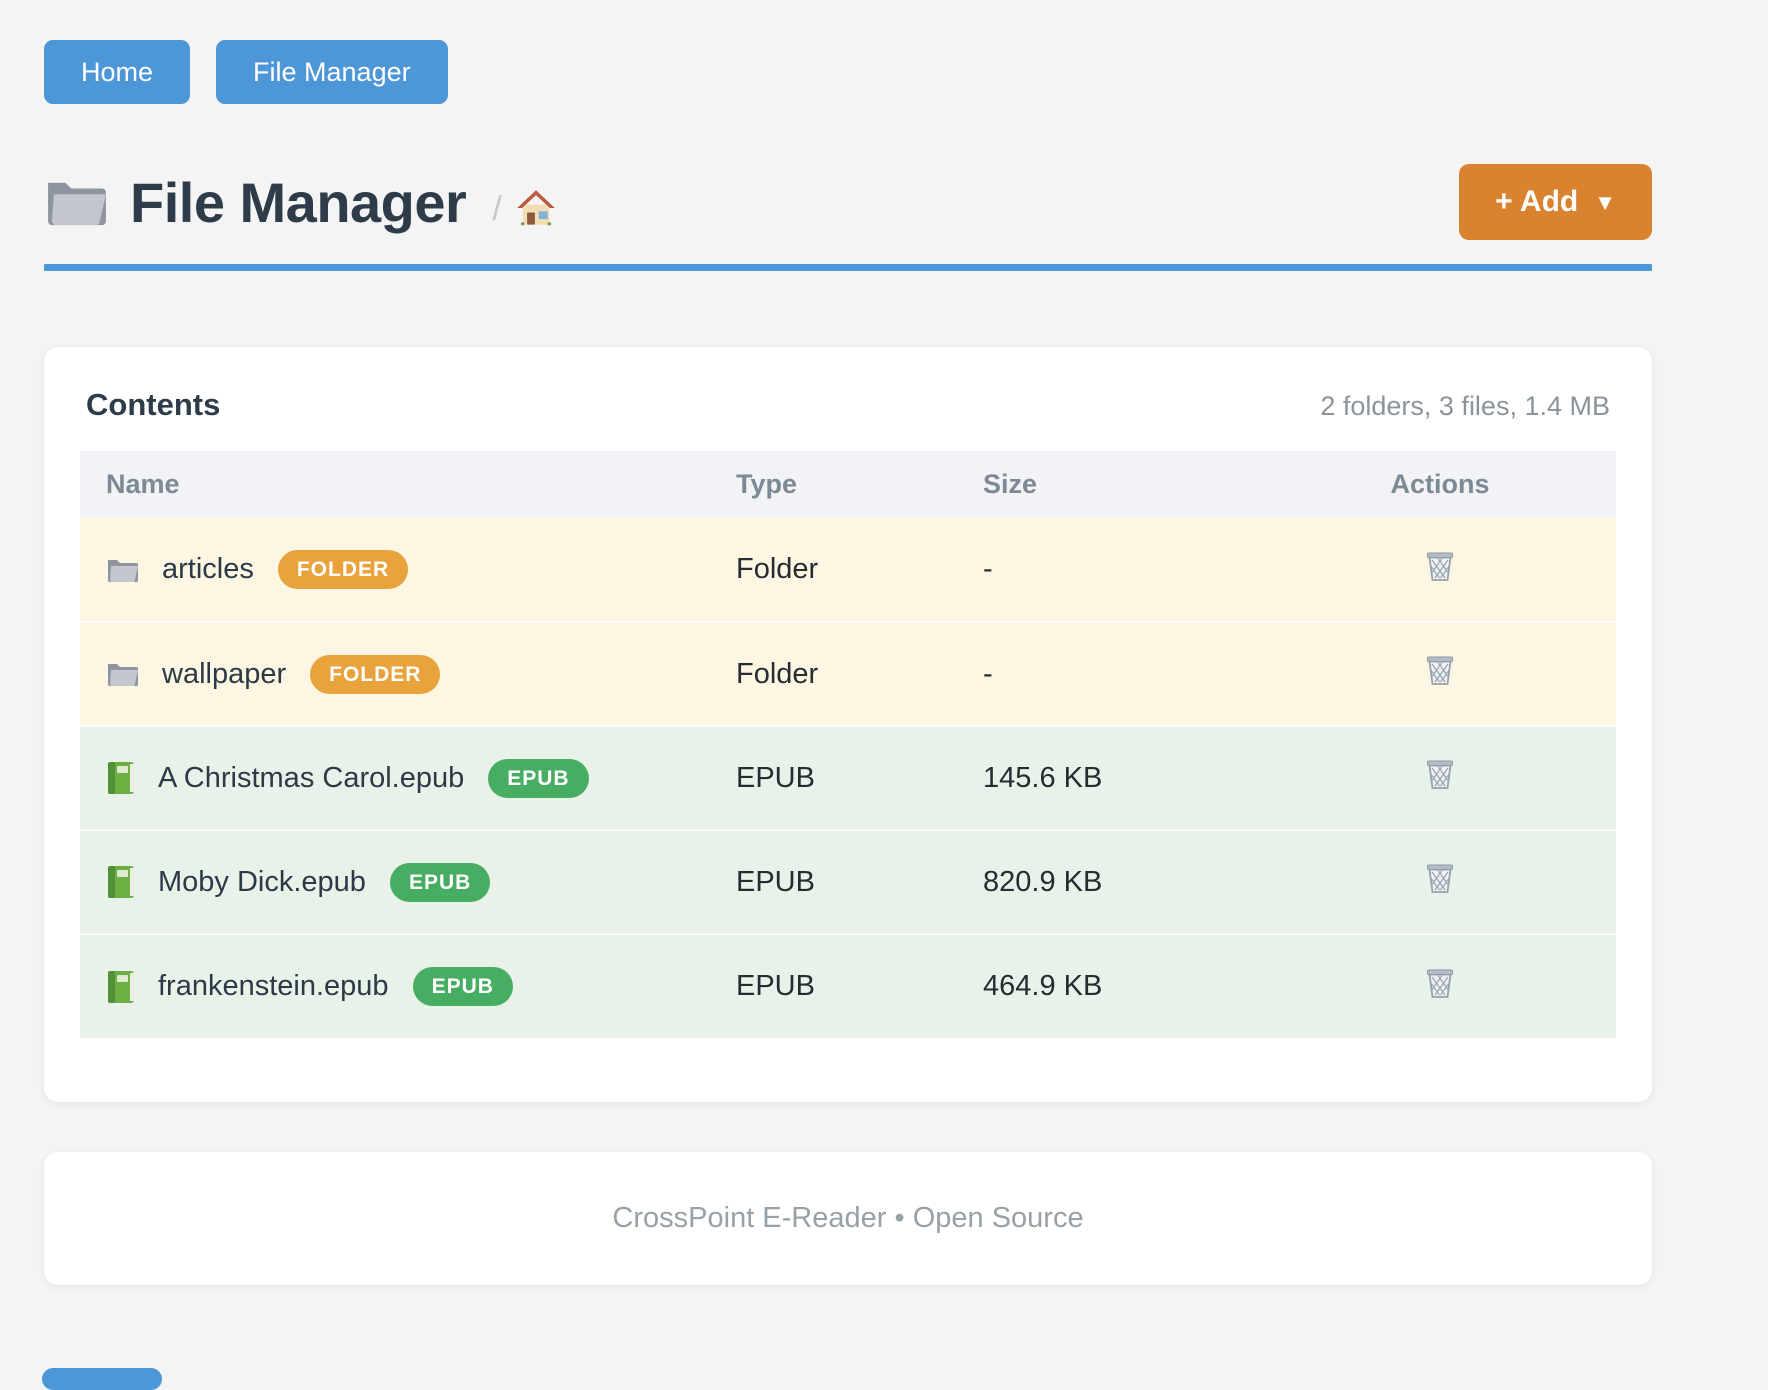  Describe the element at coordinates (536, 208) in the screenshot. I see `house-icon` at that location.